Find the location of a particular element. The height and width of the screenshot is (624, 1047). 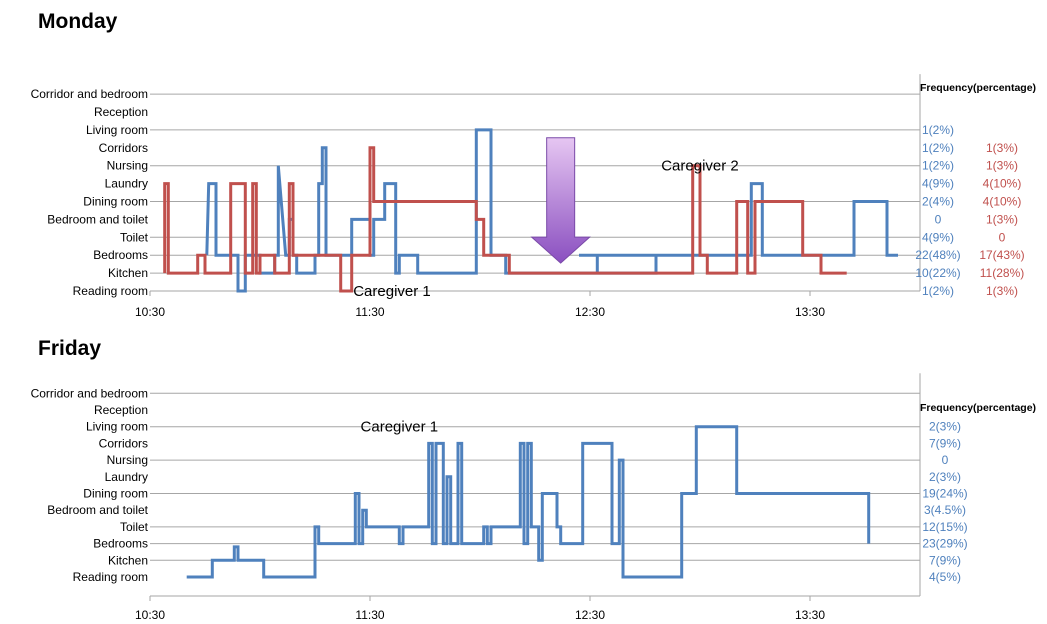

frequency-value: 10(22%) is located at coordinates (937, 273).